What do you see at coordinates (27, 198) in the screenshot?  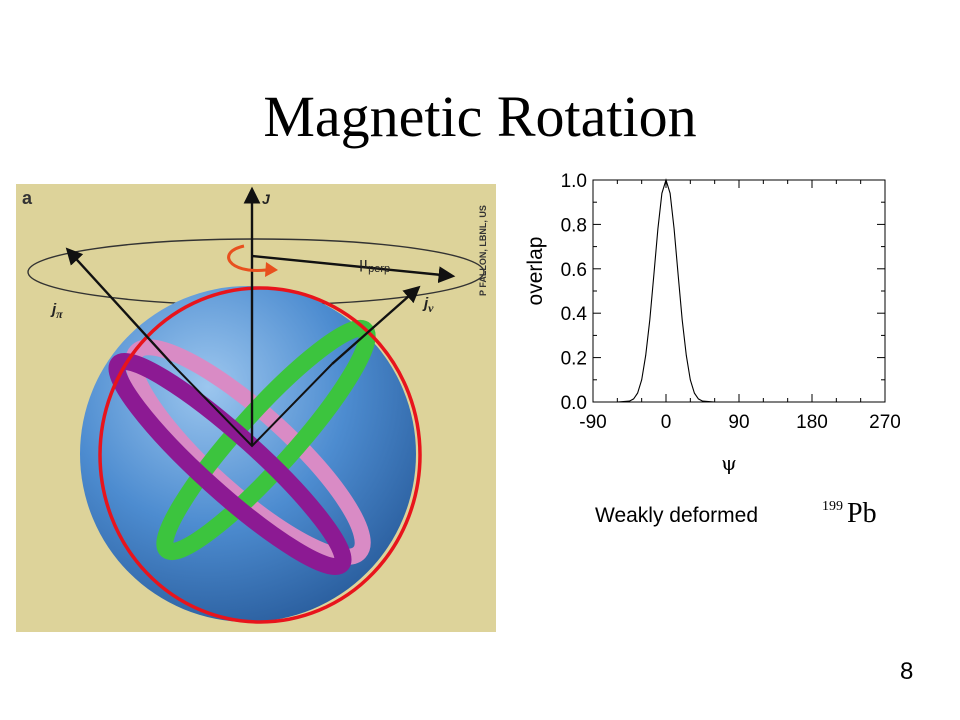 I see `panel-letter: a` at bounding box center [27, 198].